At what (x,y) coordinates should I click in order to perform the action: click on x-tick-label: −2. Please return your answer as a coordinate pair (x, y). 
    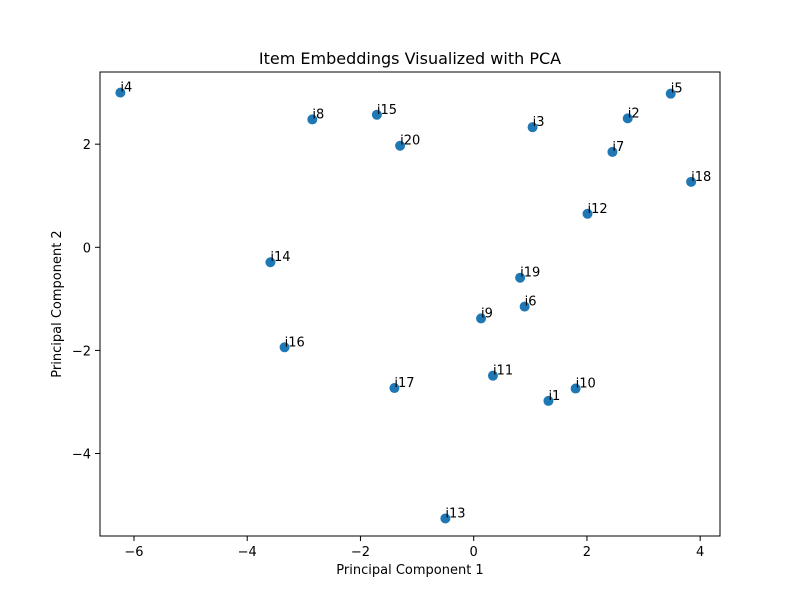
    Looking at the image, I should click on (360, 552).